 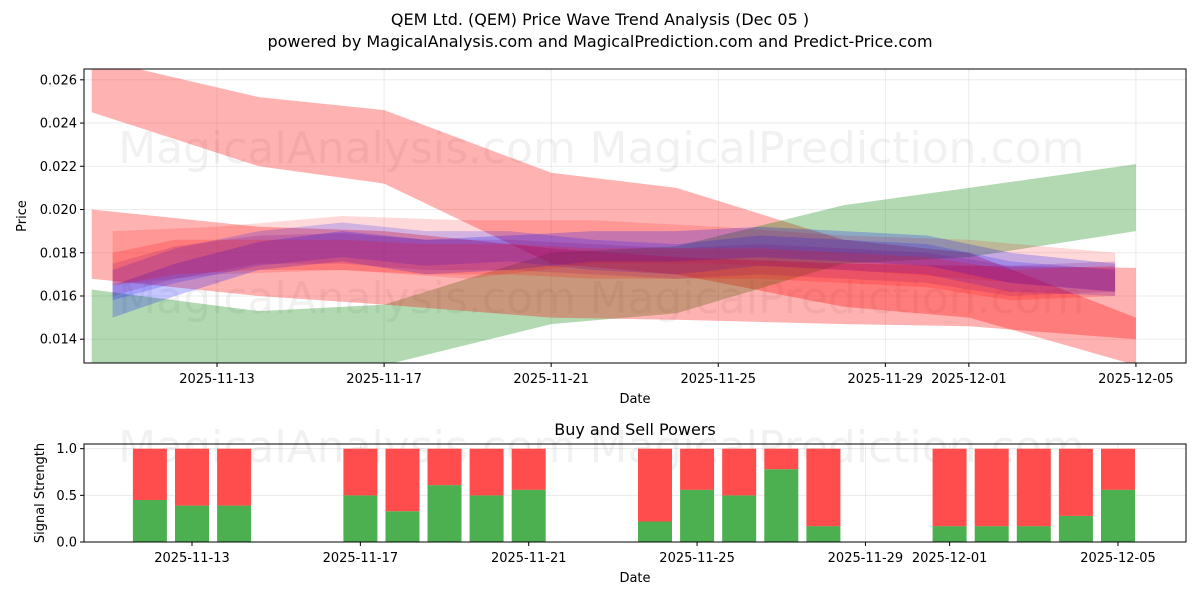 What do you see at coordinates (886, 379) in the screenshot?
I see `price-x-tick-label: 2025-11-29` at bounding box center [886, 379].